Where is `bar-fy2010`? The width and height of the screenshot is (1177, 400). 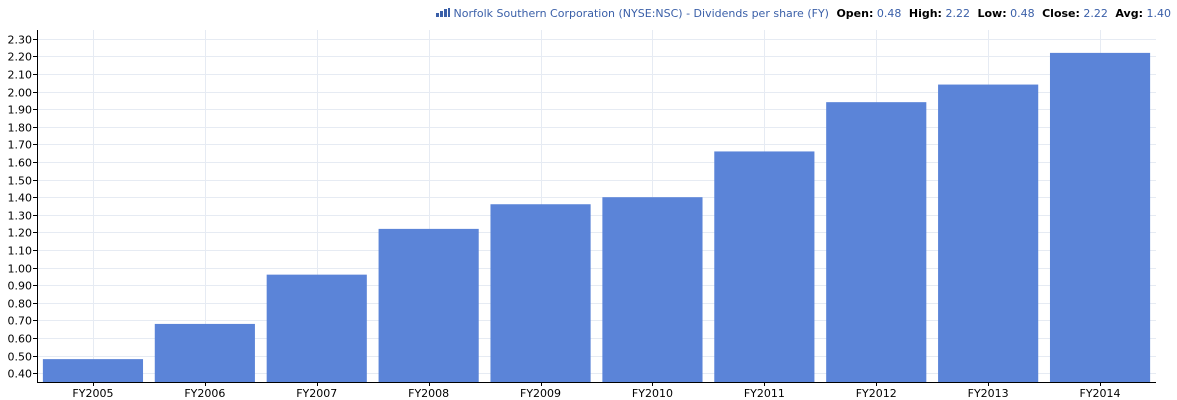
bar-fy2010 is located at coordinates (652, 289).